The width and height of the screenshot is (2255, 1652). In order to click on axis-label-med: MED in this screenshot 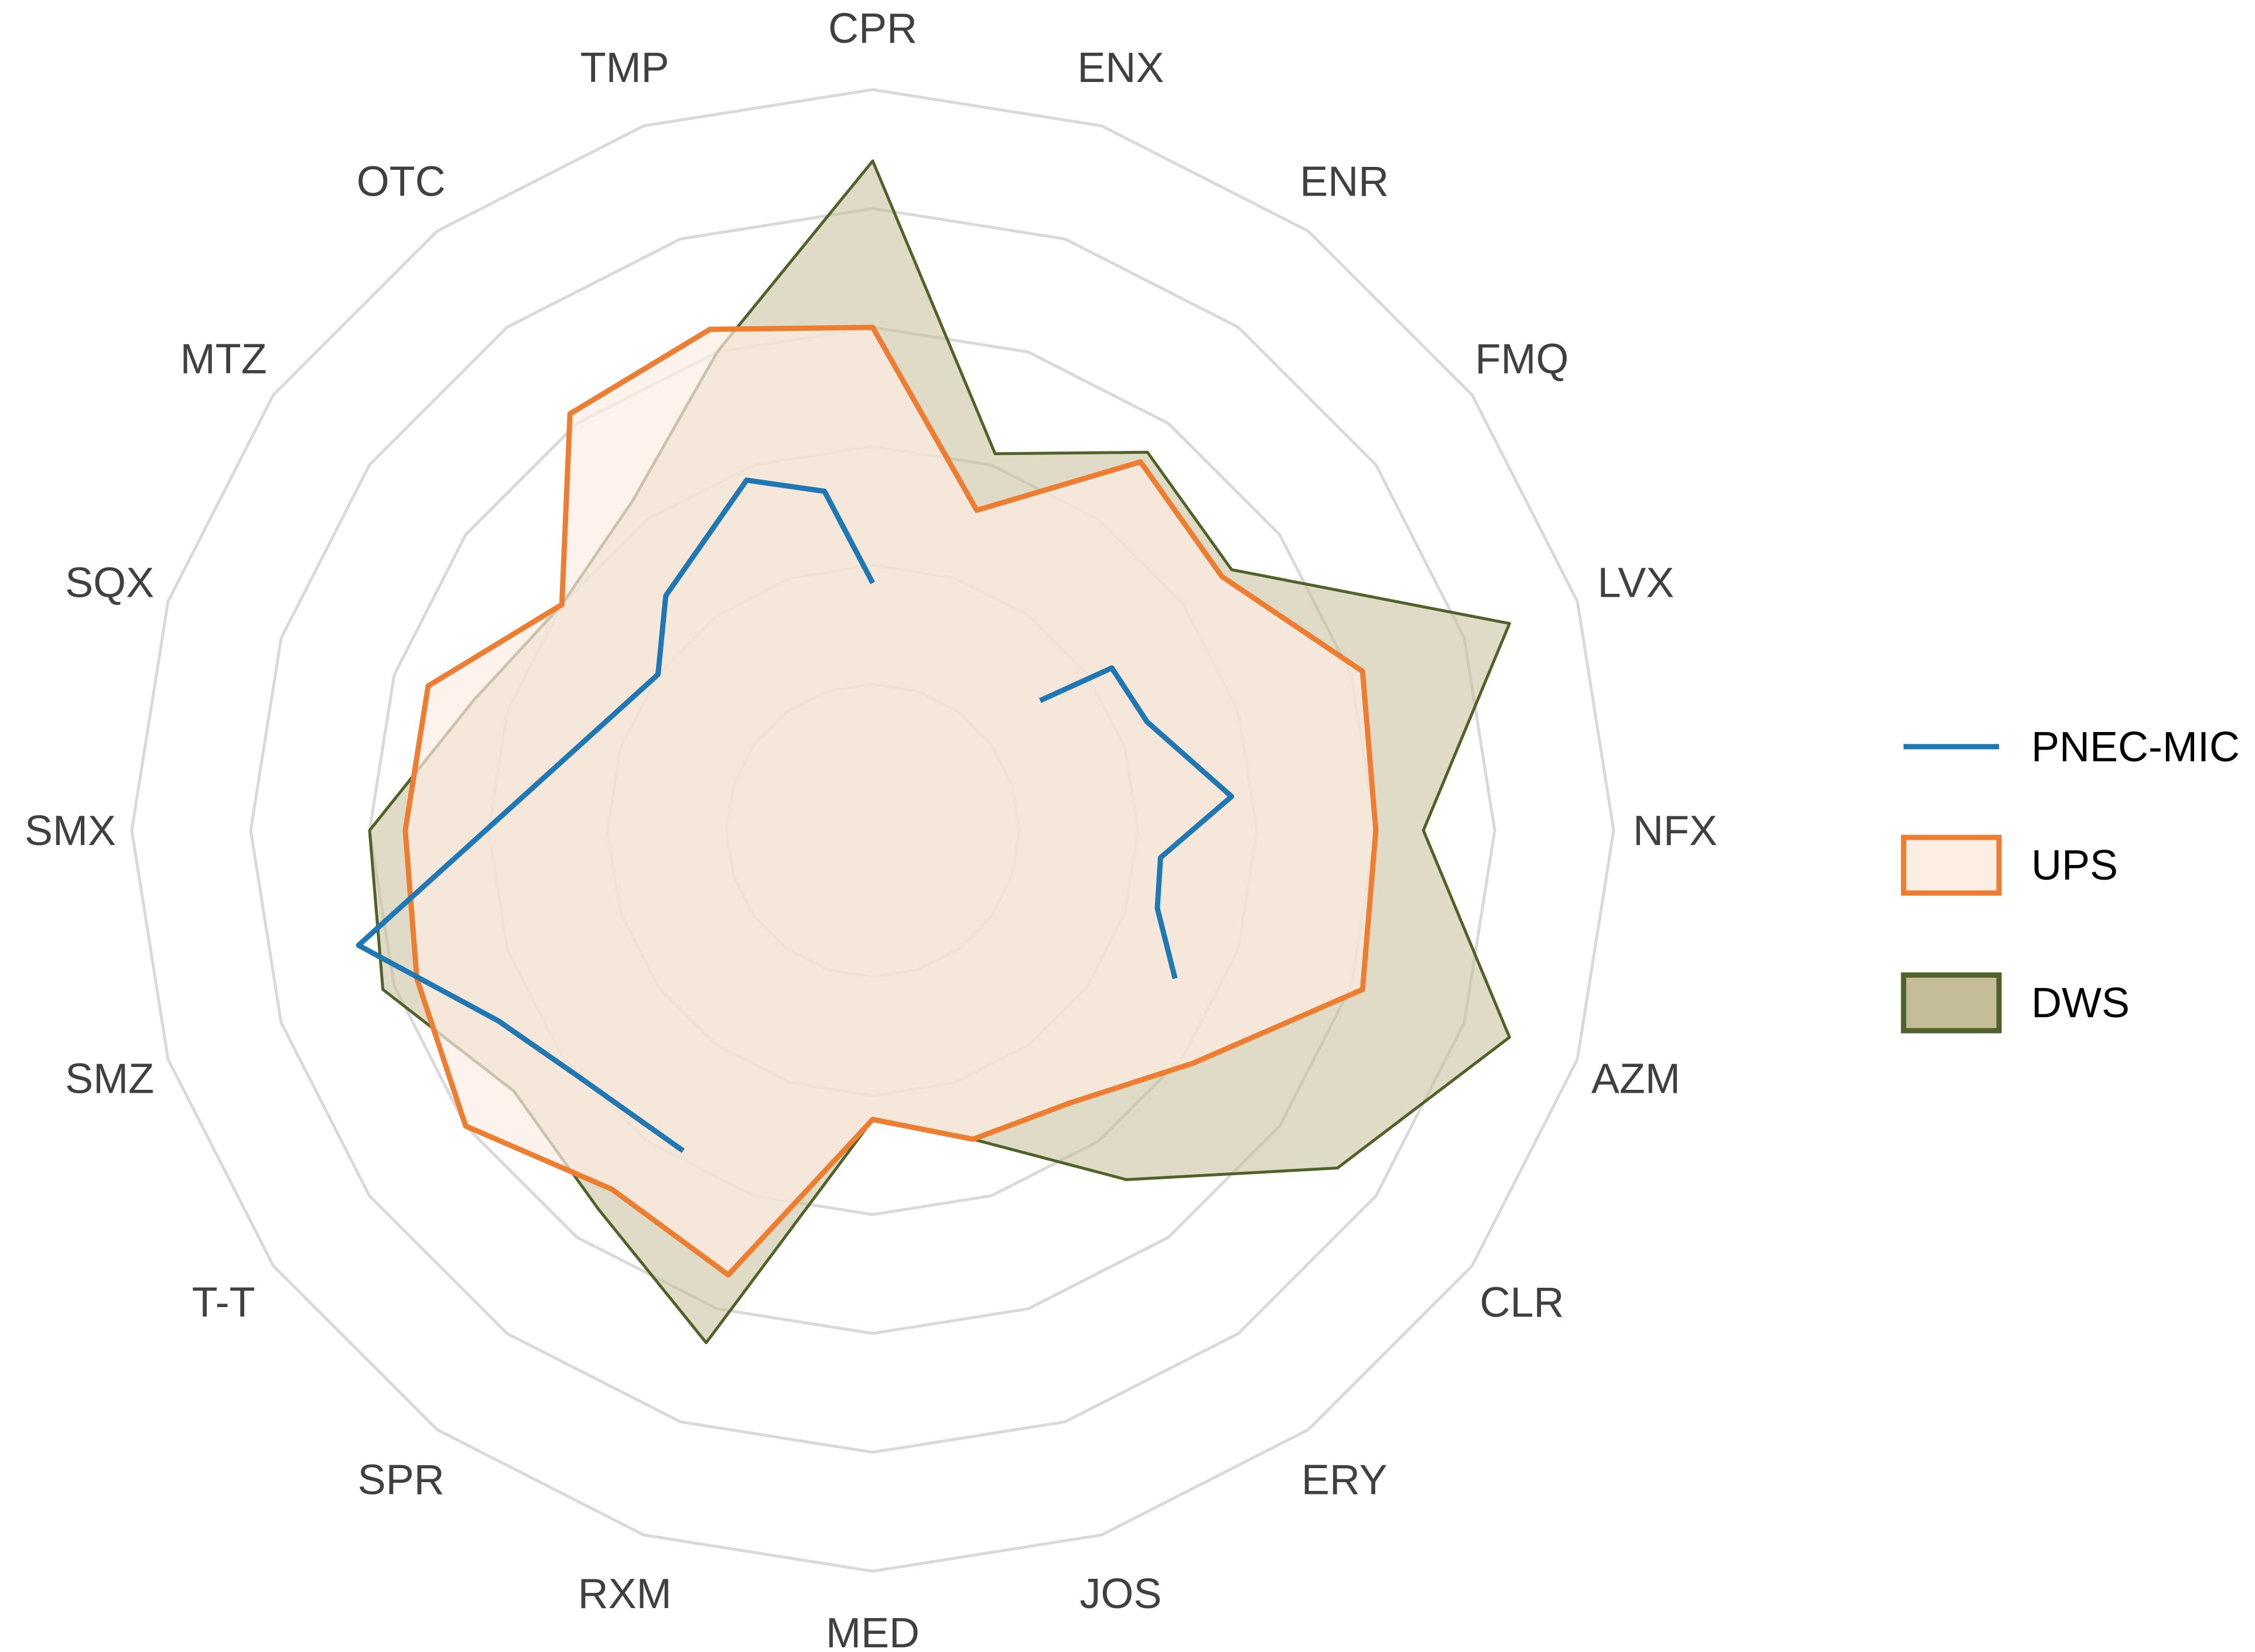, I will do `click(873, 1631)`.